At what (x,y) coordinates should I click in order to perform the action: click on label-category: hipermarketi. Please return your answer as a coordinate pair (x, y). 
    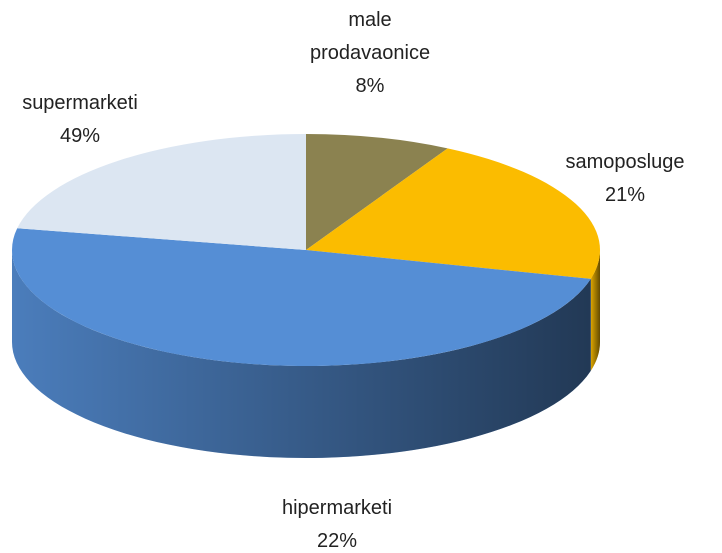
    Looking at the image, I should click on (337, 508).